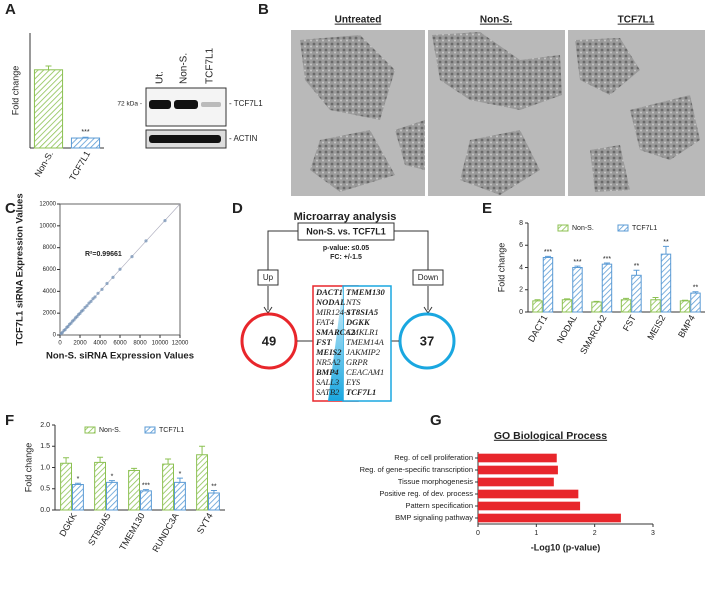 This screenshot has width=711, height=594. What do you see at coordinates (327, 372) in the screenshot?
I see `gene: BMP4` at bounding box center [327, 372].